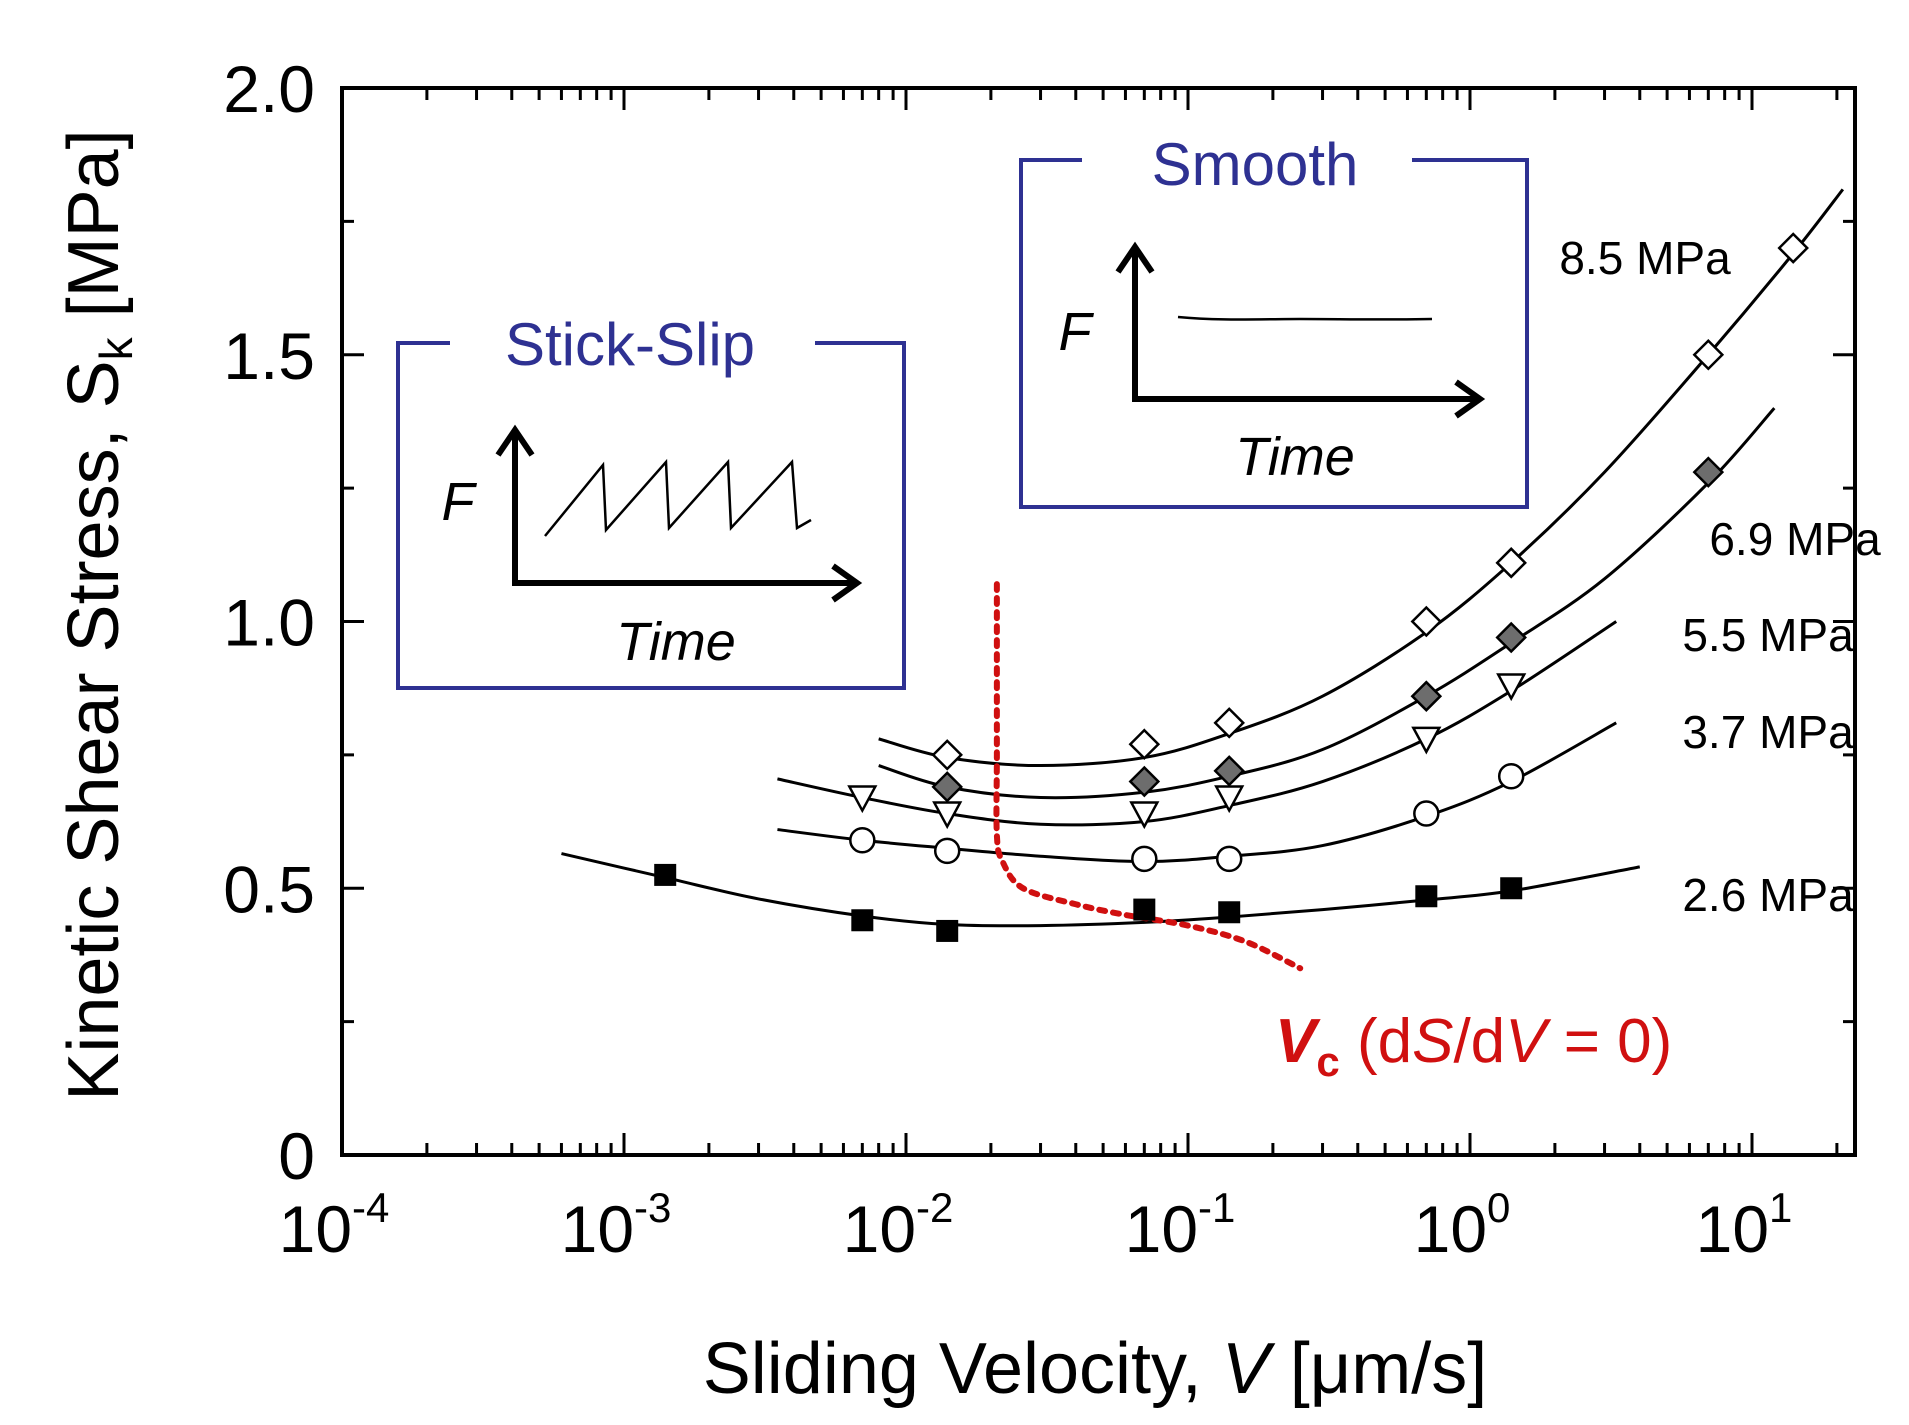  Describe the element at coordinates (1479, 1041) in the screenshot. I see `vc-label-slash: /d` at that location.